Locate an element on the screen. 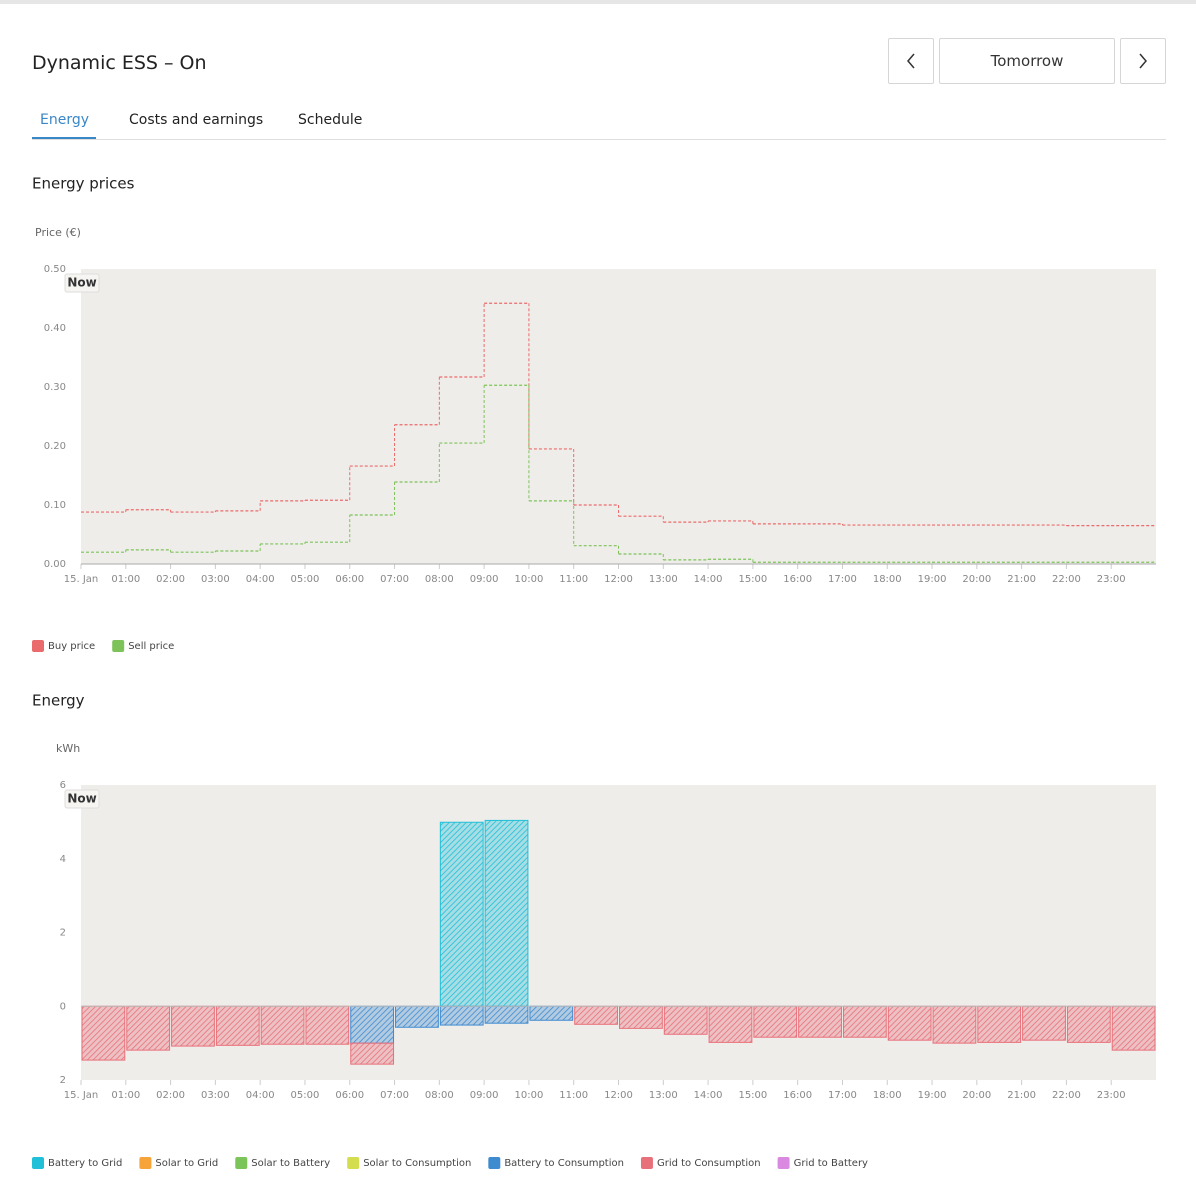 The width and height of the screenshot is (1196, 1200). legend-label: Grid to Consumption is located at coordinates (709, 1163).